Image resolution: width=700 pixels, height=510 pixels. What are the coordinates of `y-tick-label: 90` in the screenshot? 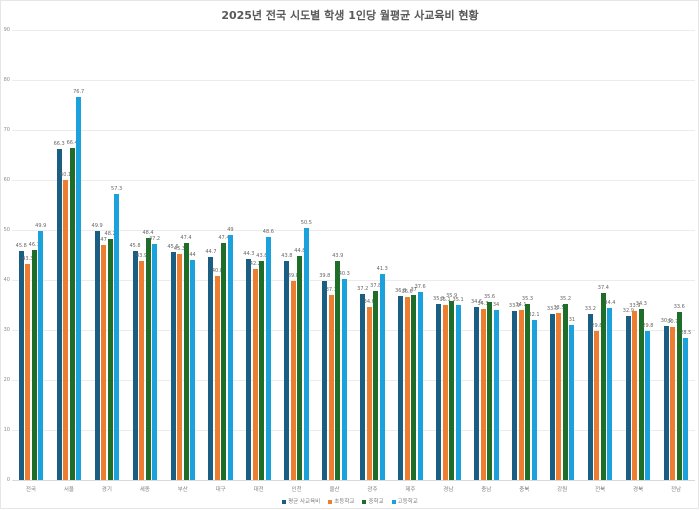 It's located at (6, 30).